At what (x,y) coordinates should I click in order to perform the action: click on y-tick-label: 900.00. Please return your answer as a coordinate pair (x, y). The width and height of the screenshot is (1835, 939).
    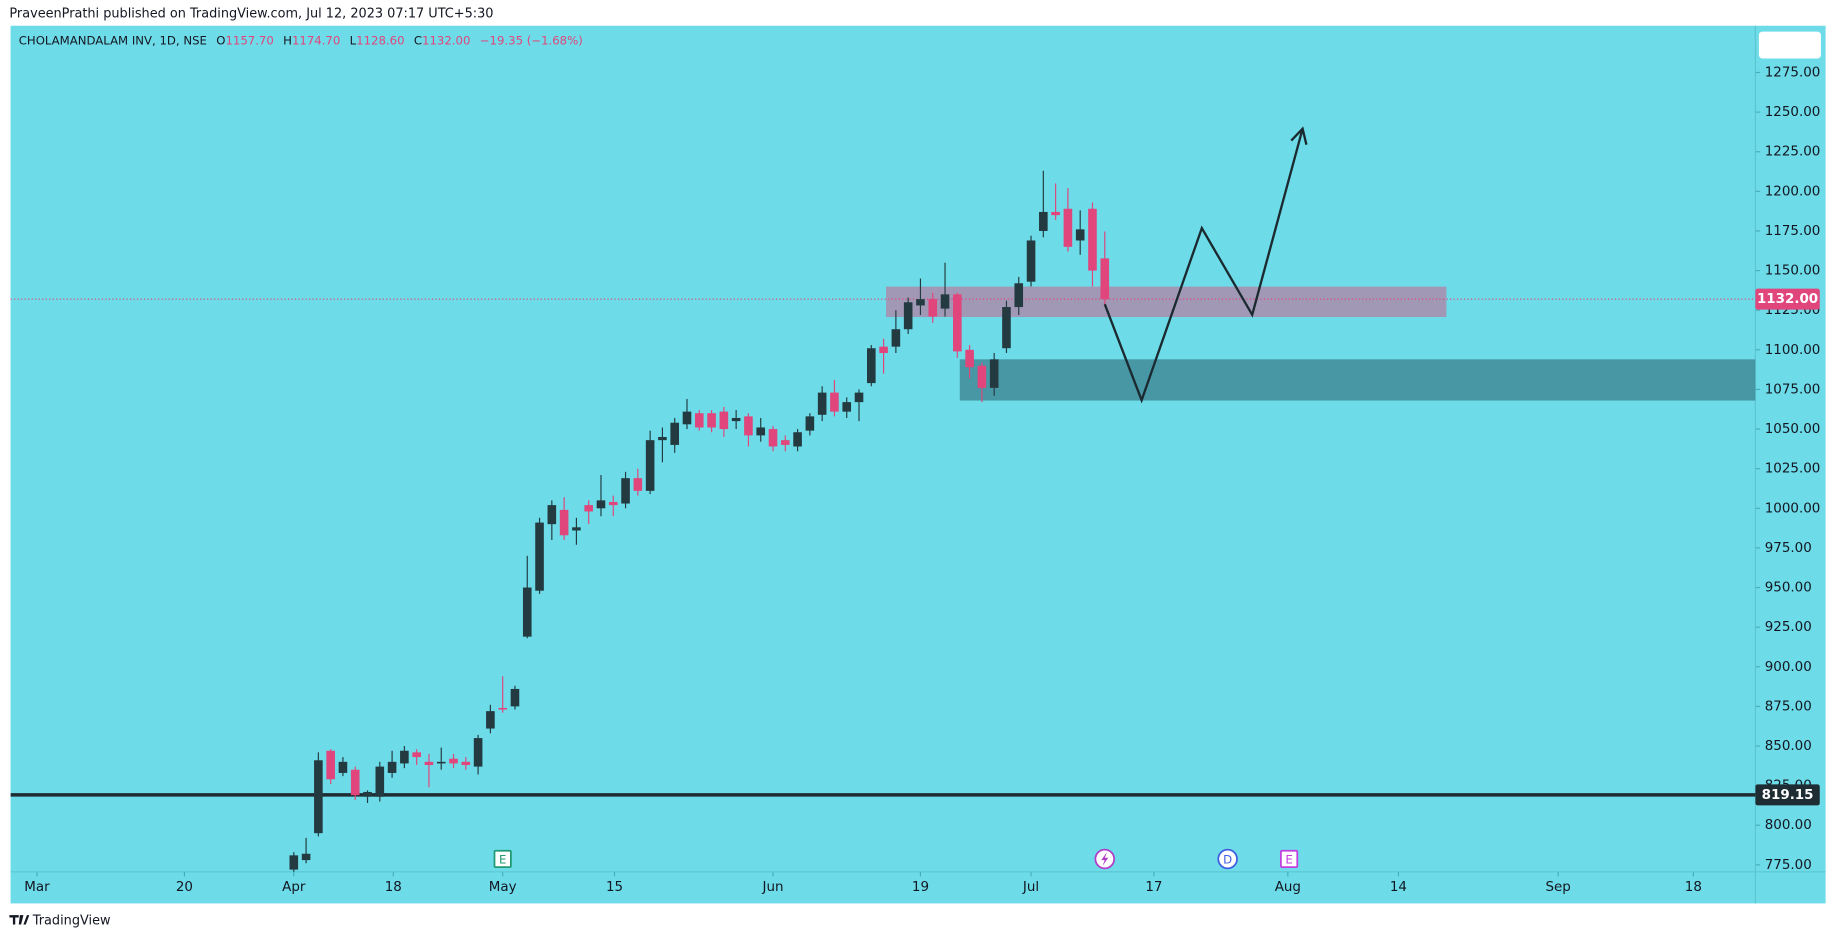
    Looking at the image, I should click on (1788, 667).